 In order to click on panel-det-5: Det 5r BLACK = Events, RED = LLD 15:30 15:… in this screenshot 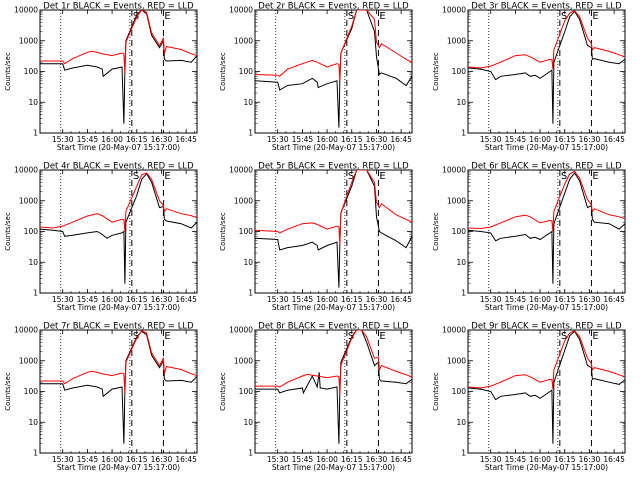, I will do `click(316, 237)`.